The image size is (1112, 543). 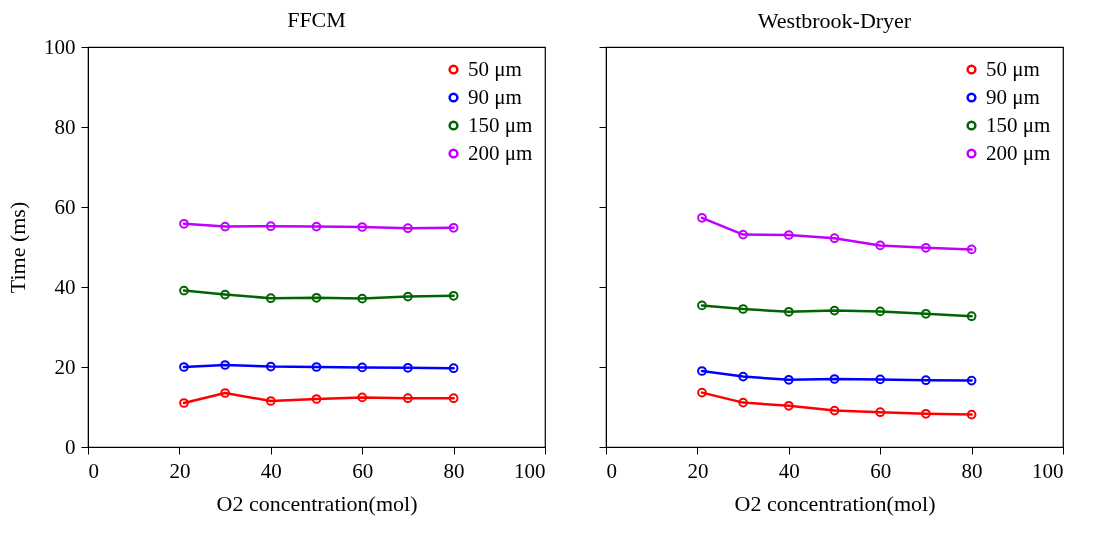 I want to click on y-tick-label: 20, so click(x=65, y=366).